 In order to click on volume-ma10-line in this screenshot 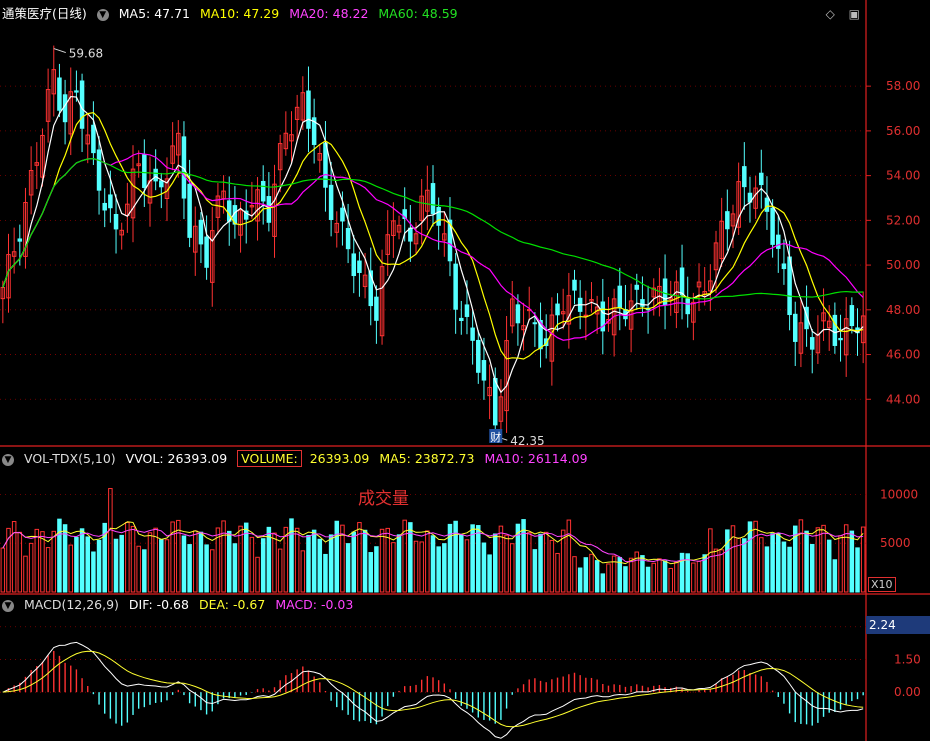, I will do `click(433, 545)`.